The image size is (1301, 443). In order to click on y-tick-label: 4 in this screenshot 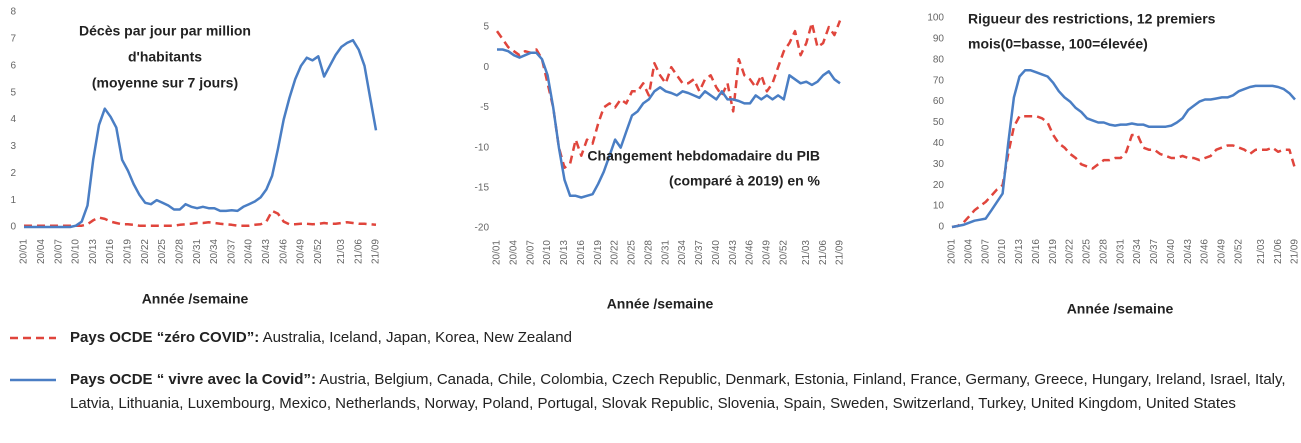, I will do `click(13, 119)`.